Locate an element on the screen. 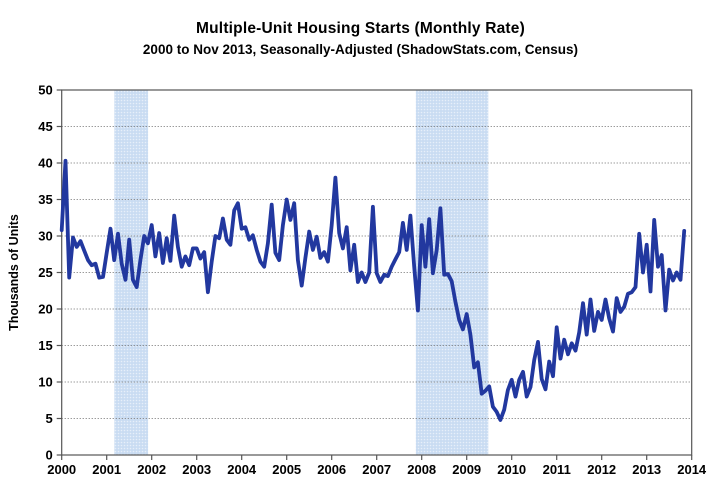  y-tick-label: 0 is located at coordinates (48, 455).